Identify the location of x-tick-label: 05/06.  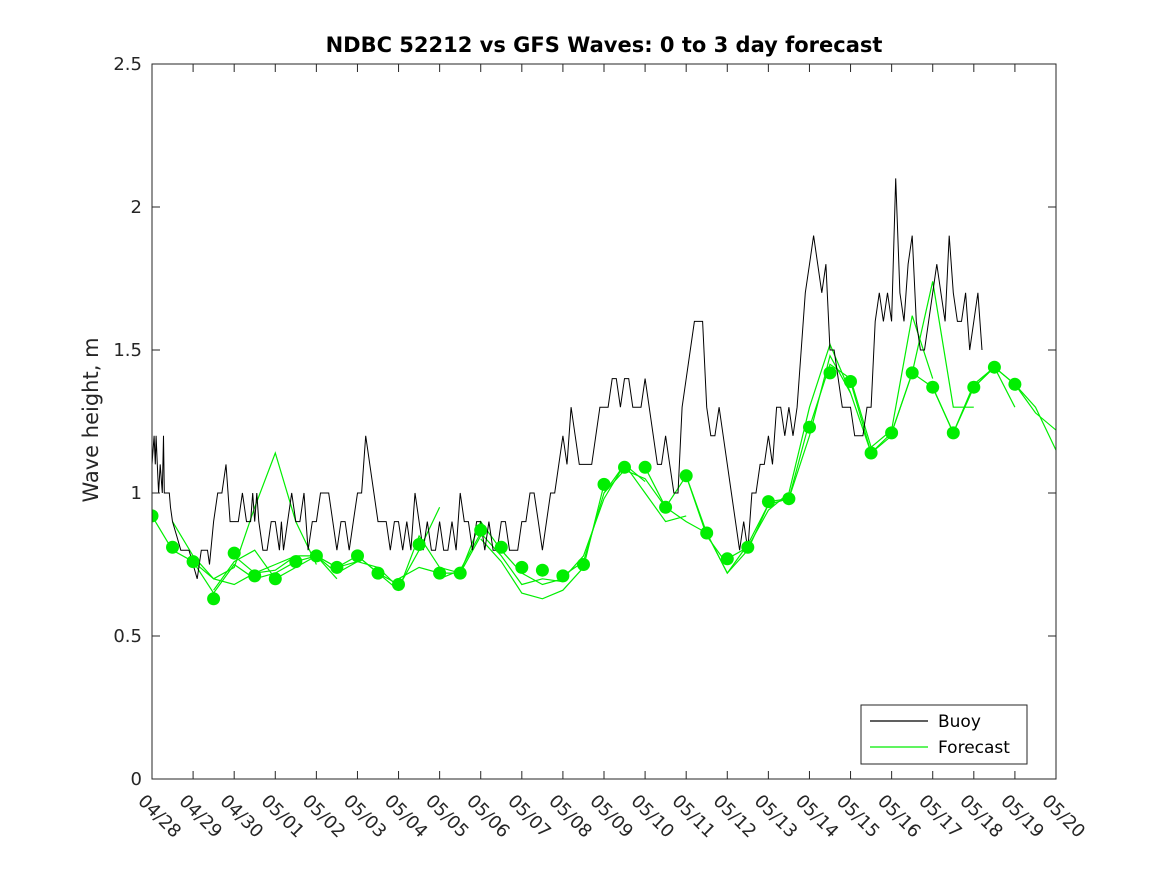
(488, 817).